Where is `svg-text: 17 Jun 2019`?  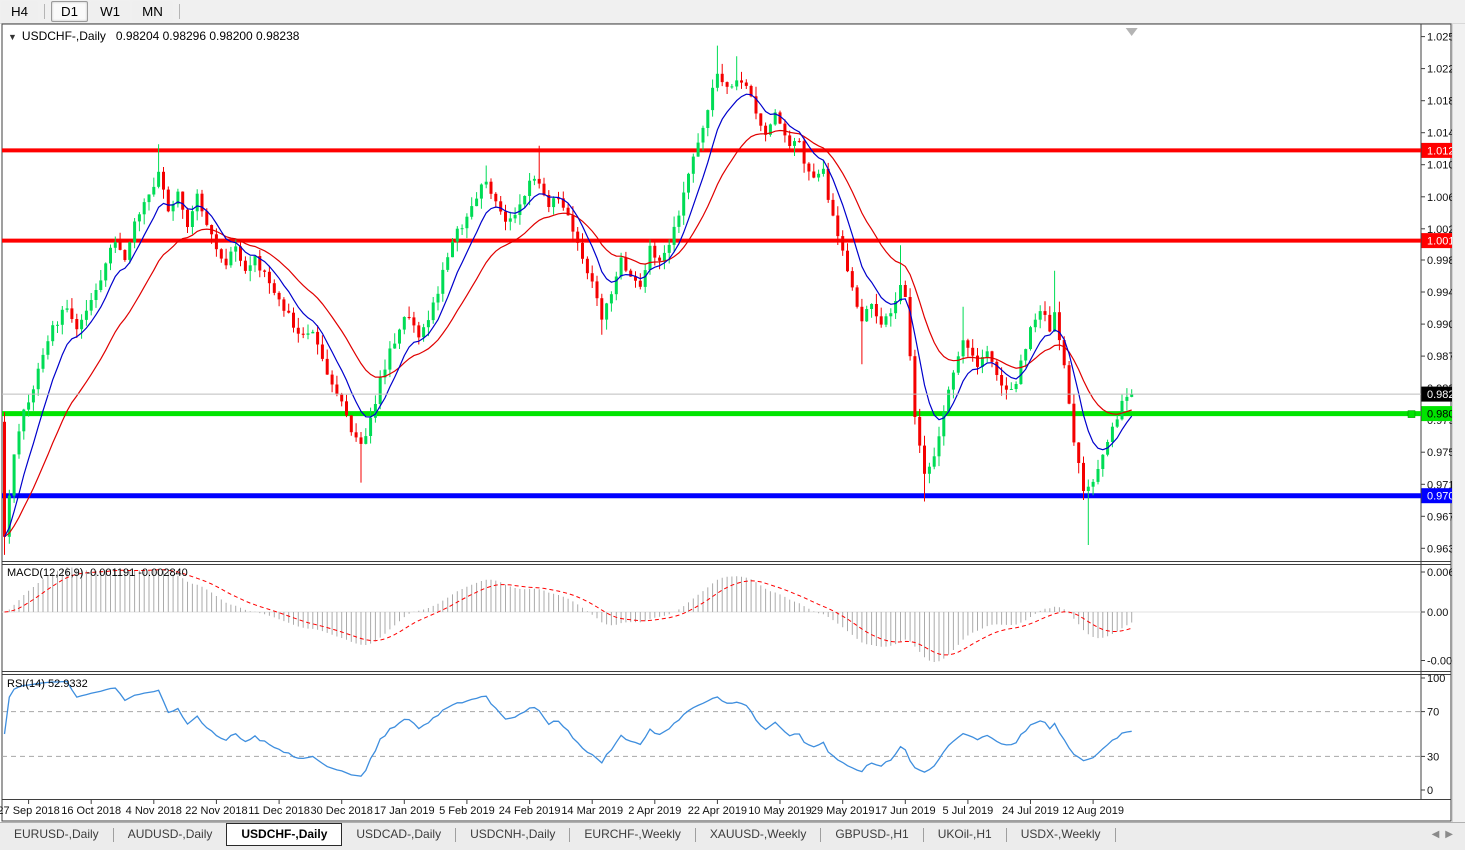 svg-text: 17 Jun 2019 is located at coordinates (905, 811).